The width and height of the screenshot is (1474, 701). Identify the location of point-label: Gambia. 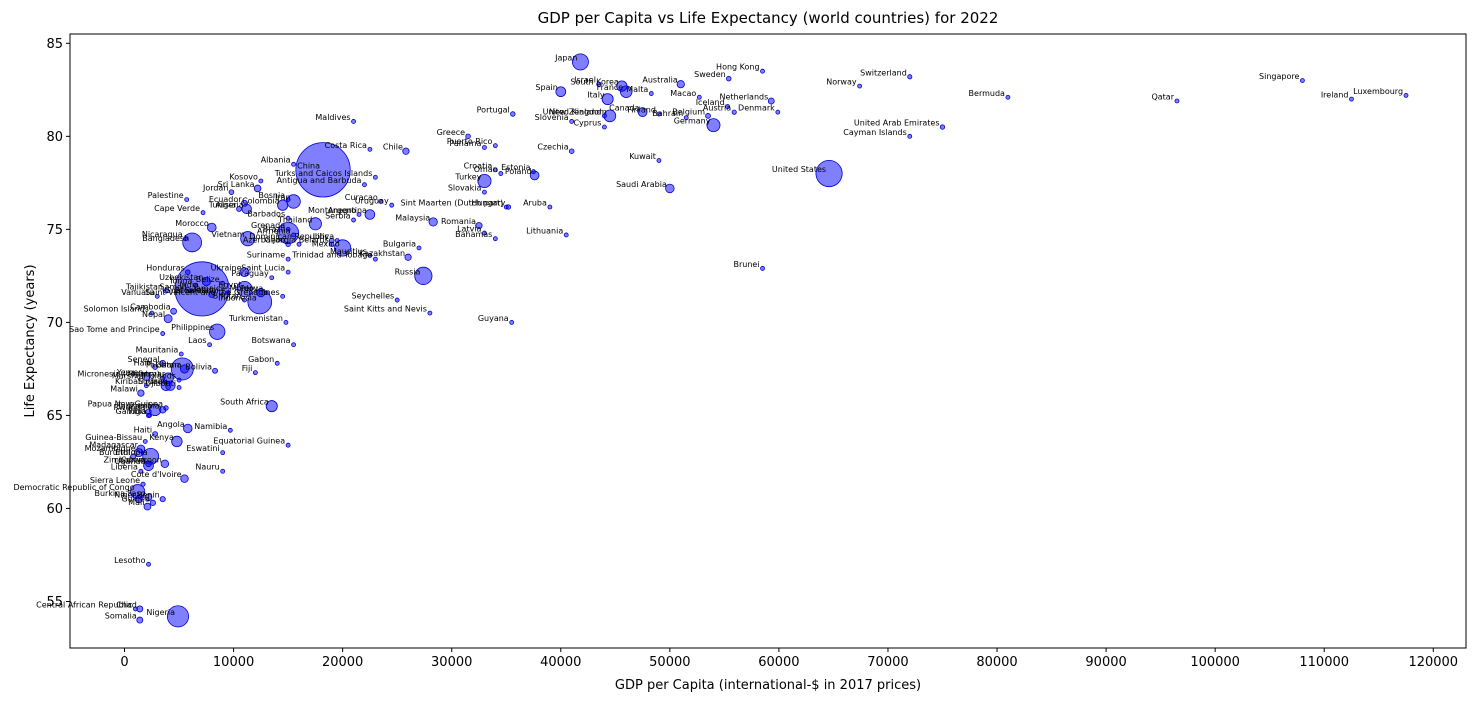
(131, 411).